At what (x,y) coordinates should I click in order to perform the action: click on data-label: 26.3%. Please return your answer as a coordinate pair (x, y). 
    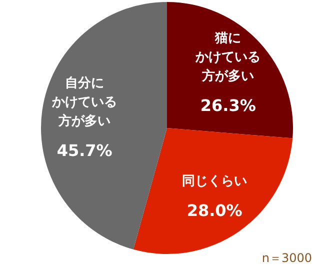
    Looking at the image, I should click on (228, 105).